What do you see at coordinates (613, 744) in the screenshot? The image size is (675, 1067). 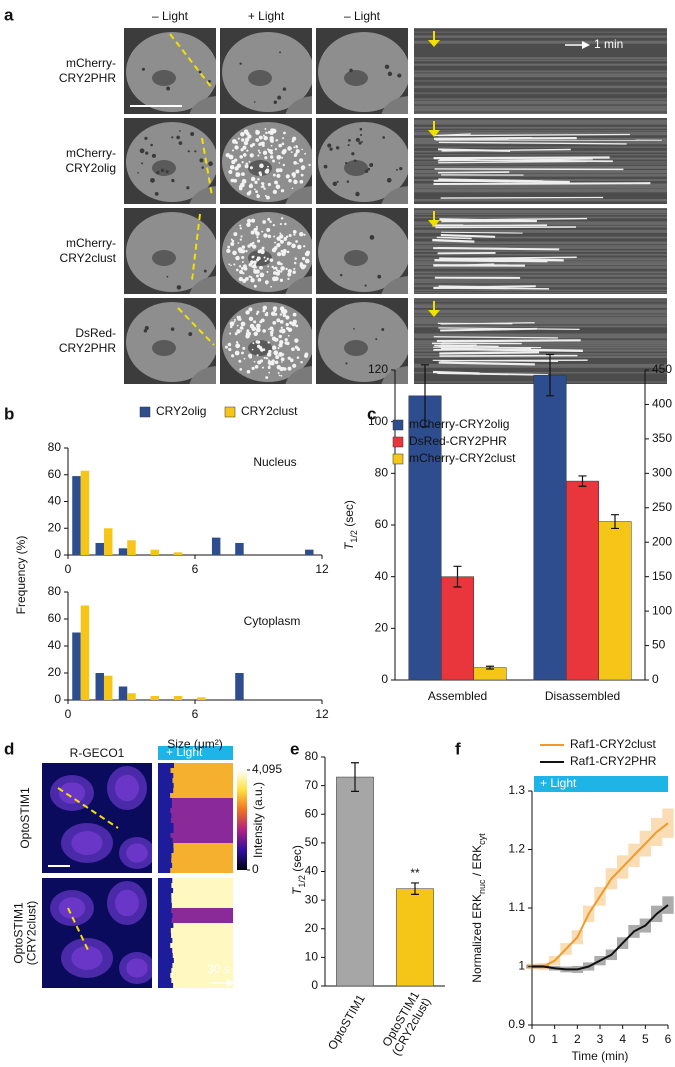 I see `legend-label: Raf1-CRY2clust` at bounding box center [613, 744].